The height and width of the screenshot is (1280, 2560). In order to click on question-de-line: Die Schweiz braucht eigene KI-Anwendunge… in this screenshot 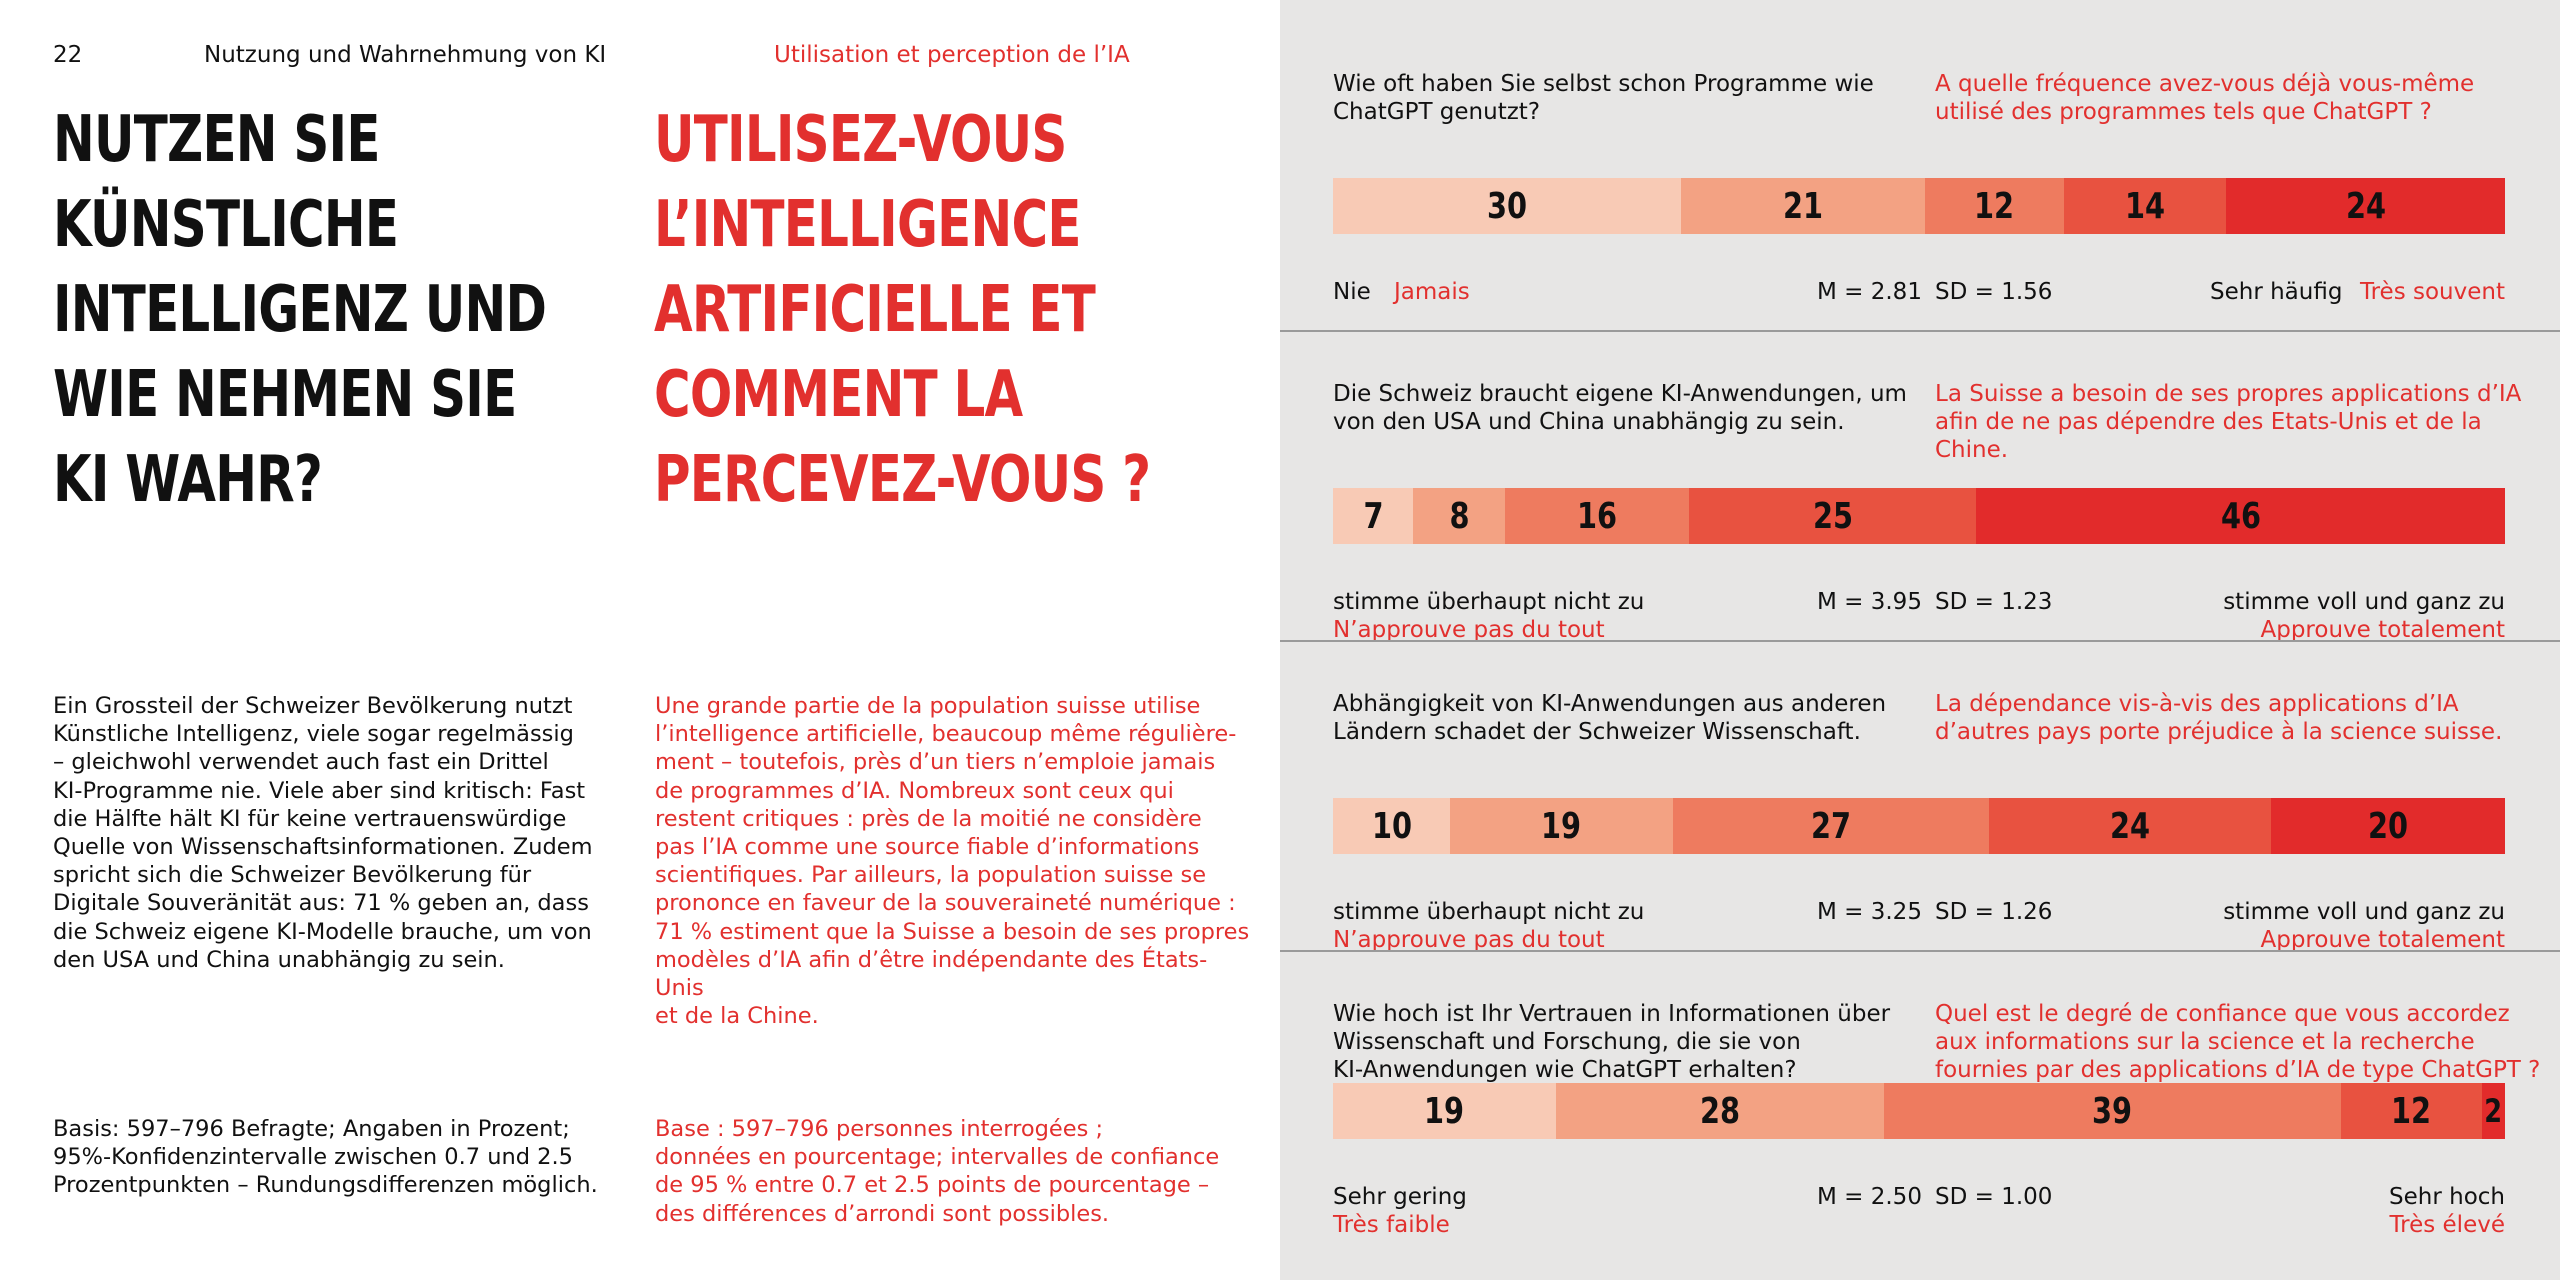, I will do `click(1620, 394)`.